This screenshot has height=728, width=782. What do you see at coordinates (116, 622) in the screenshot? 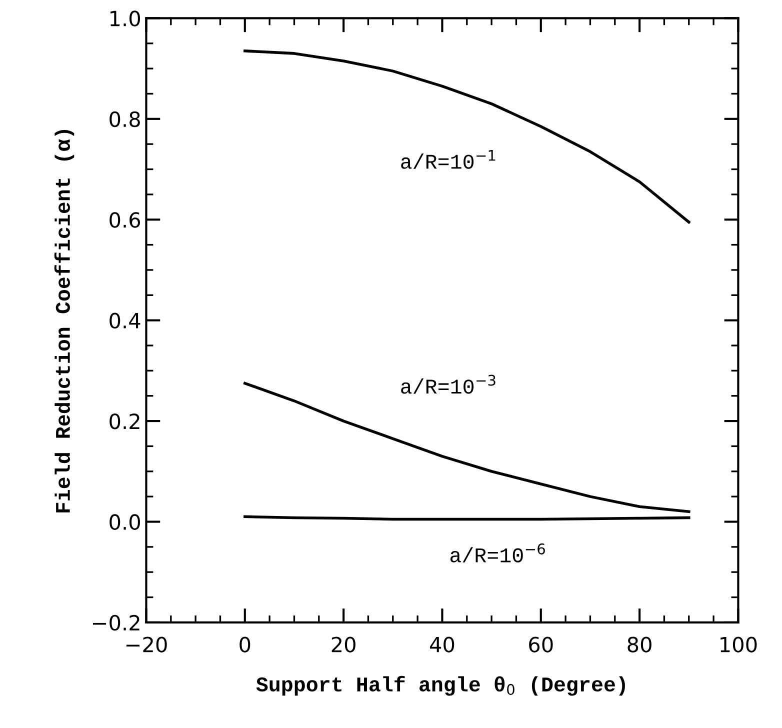
I see `y-tick-label: −0.2` at bounding box center [116, 622].